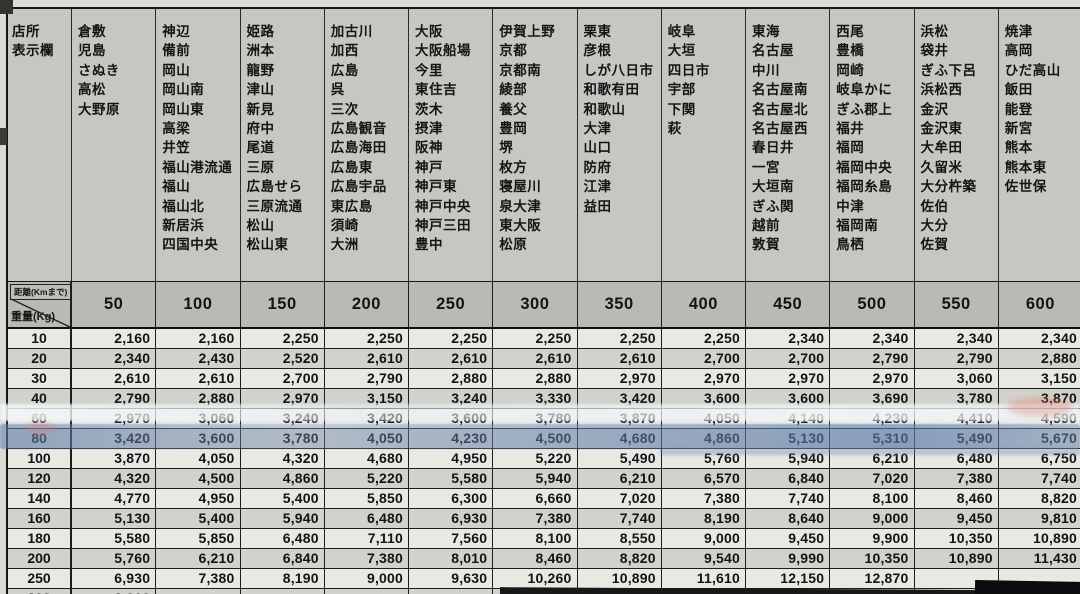 This screenshot has width=1080, height=594. What do you see at coordinates (274, 187) in the screenshot?
I see `destination-name: 広島せら` at bounding box center [274, 187].